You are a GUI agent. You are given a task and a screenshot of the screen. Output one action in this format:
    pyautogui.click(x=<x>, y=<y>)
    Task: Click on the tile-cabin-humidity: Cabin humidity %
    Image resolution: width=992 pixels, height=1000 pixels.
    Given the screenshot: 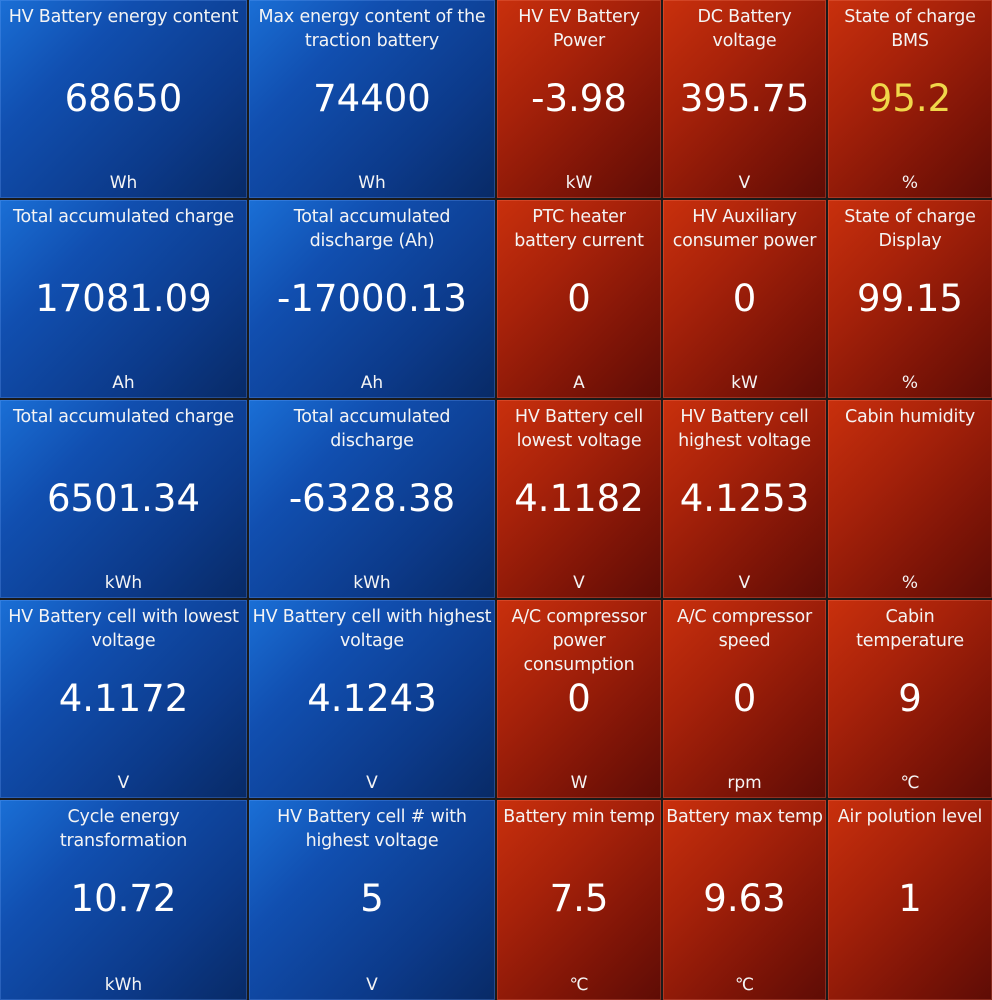 What is the action you would take?
    pyautogui.click(x=910, y=499)
    